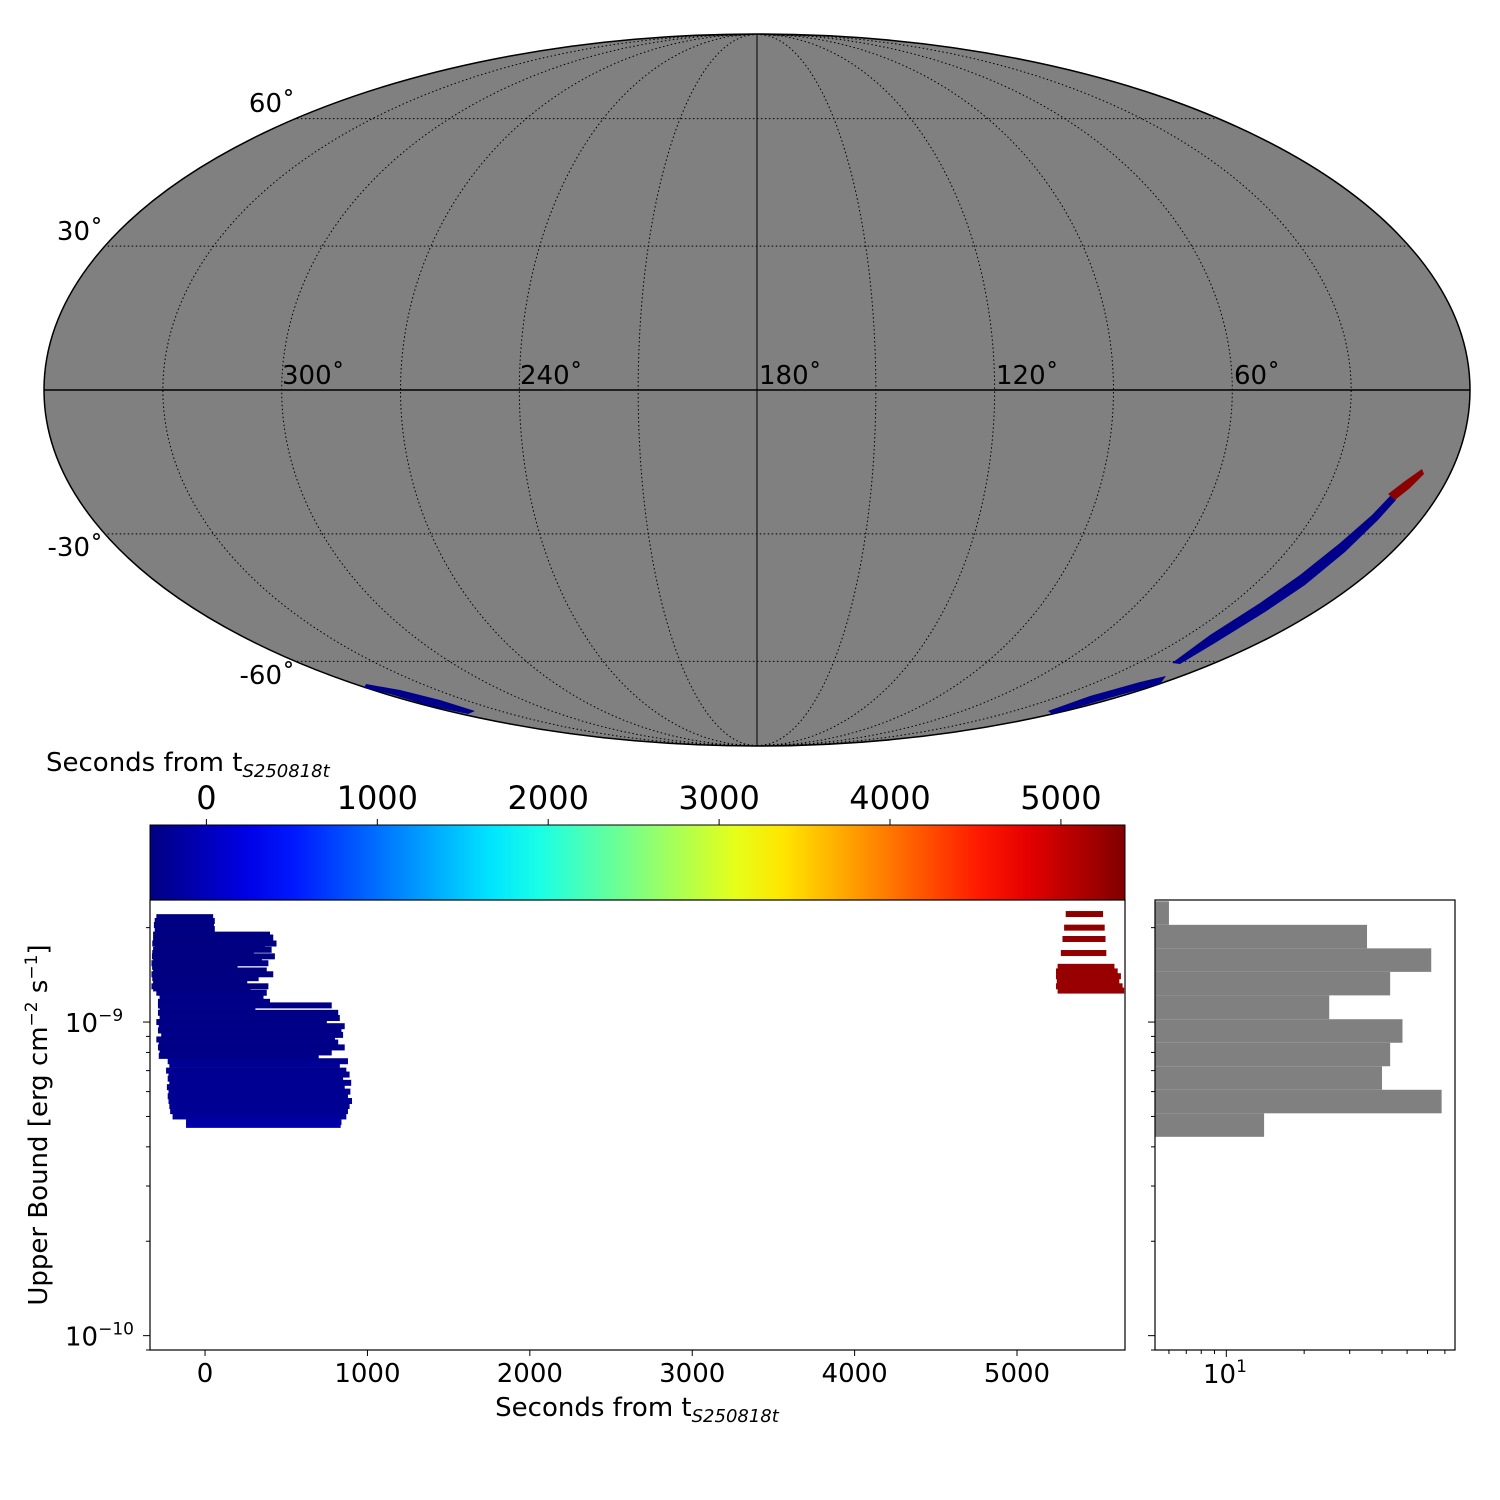 Image resolution: width=1500 pixels, height=1500 pixels. I want to click on x-tick-label: 2000, so click(530, 1374).